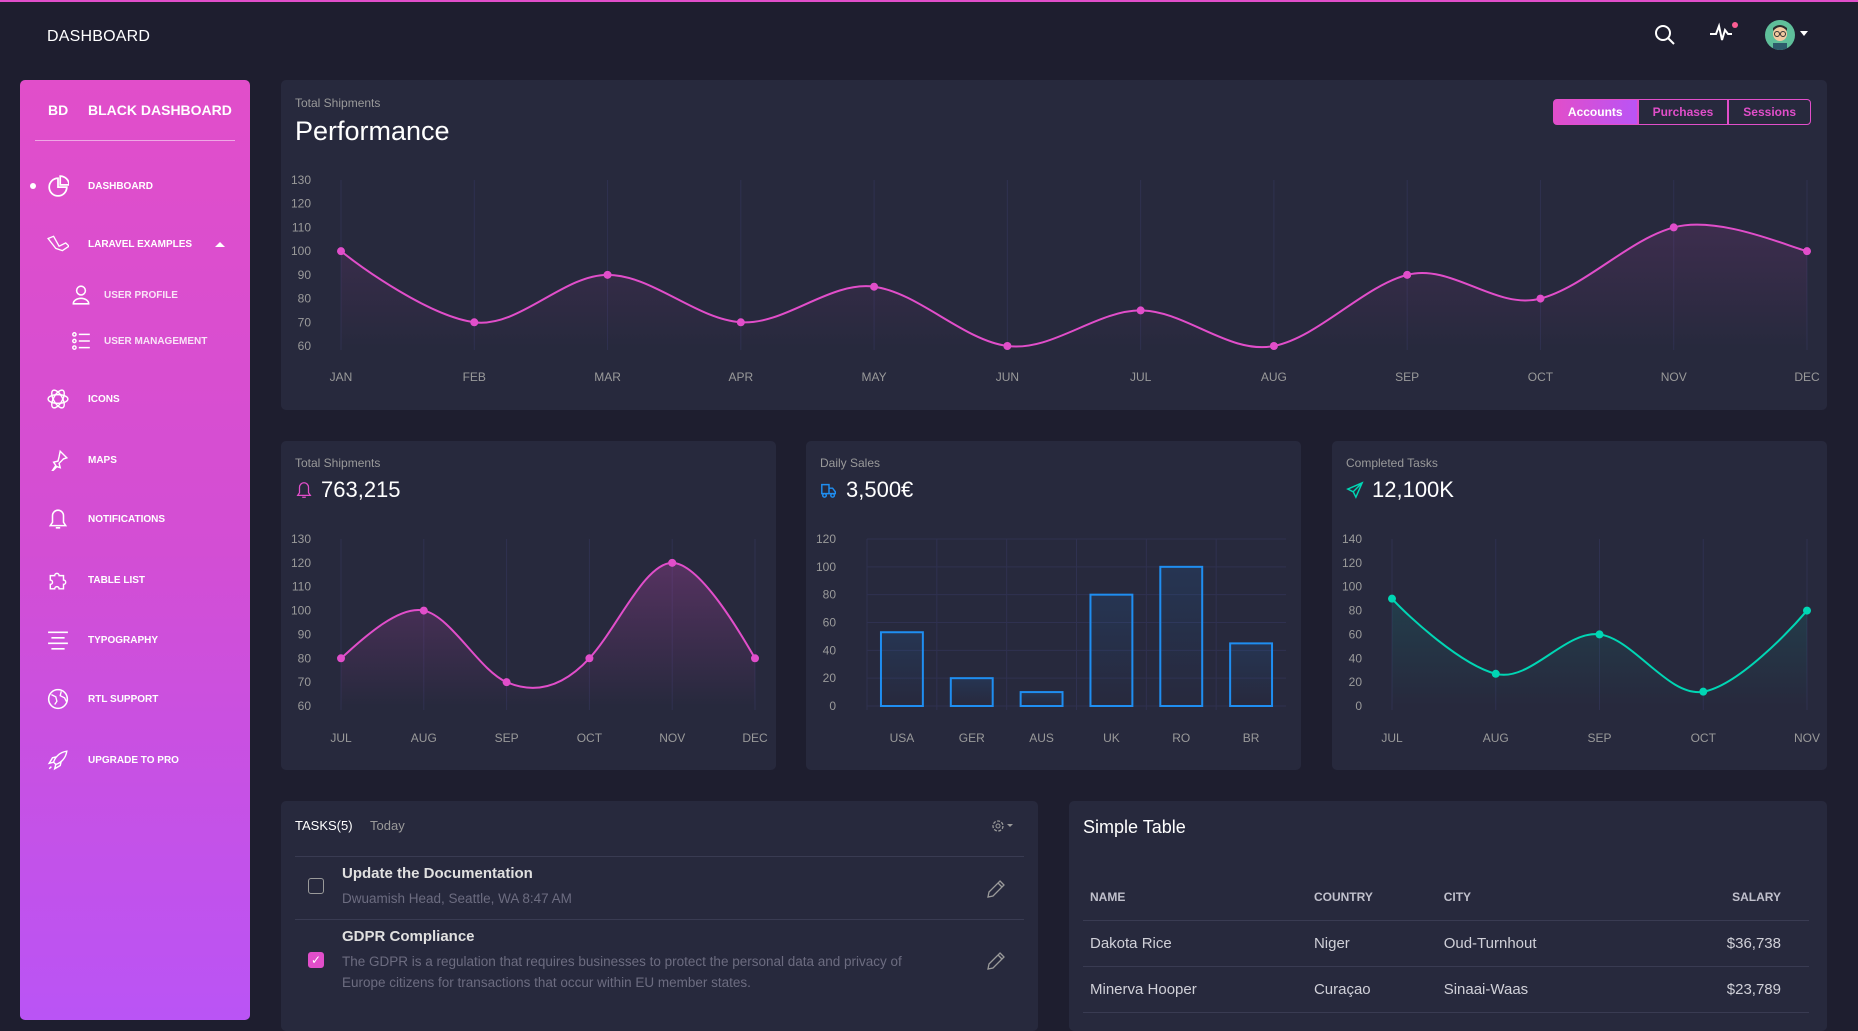  What do you see at coordinates (1371, 897) in the screenshot?
I see `column-header: COUNTRY` at bounding box center [1371, 897].